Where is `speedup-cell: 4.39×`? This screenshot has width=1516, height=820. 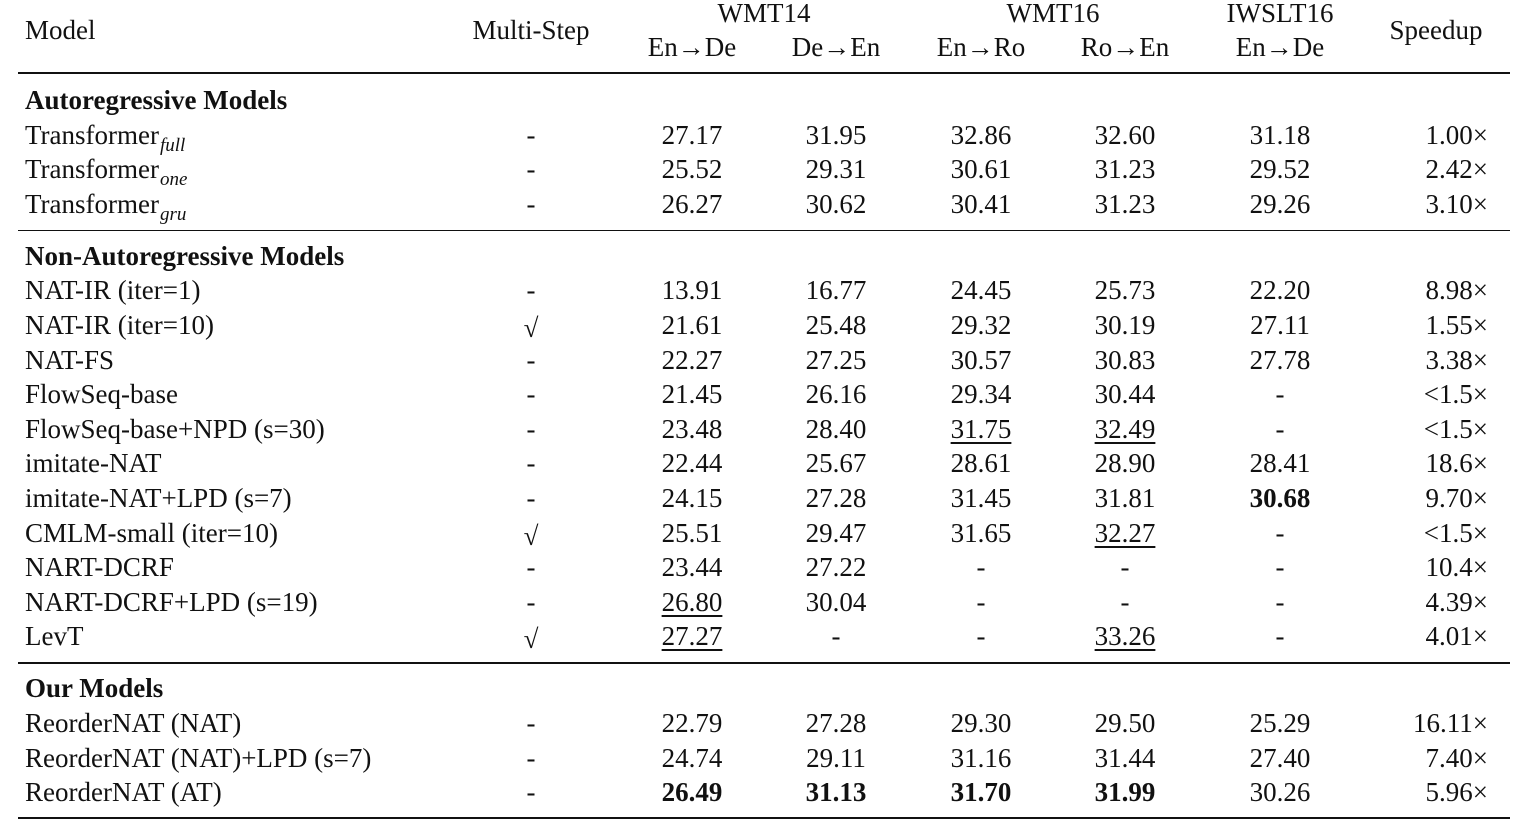
speedup-cell: 4.39× is located at coordinates (1456, 601).